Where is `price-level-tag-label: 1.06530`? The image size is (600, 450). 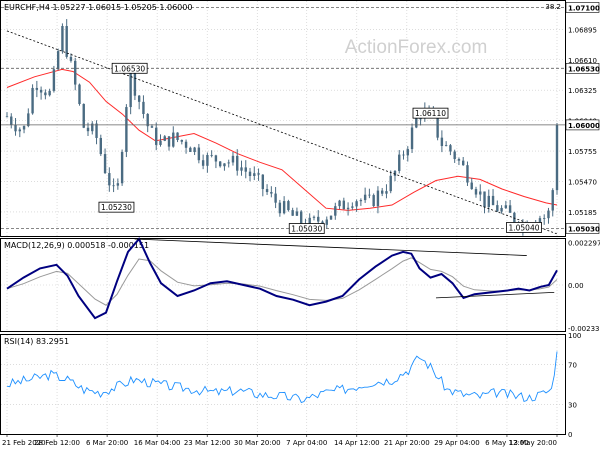
price-level-tag-label: 1.06530 is located at coordinates (584, 69).